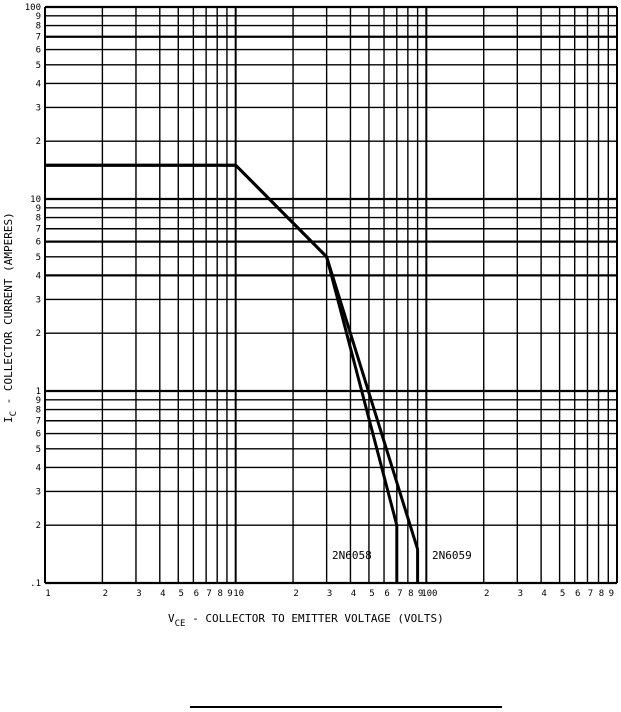 The height and width of the screenshot is (712, 621). I want to click on footer-divider, so click(346, 707).